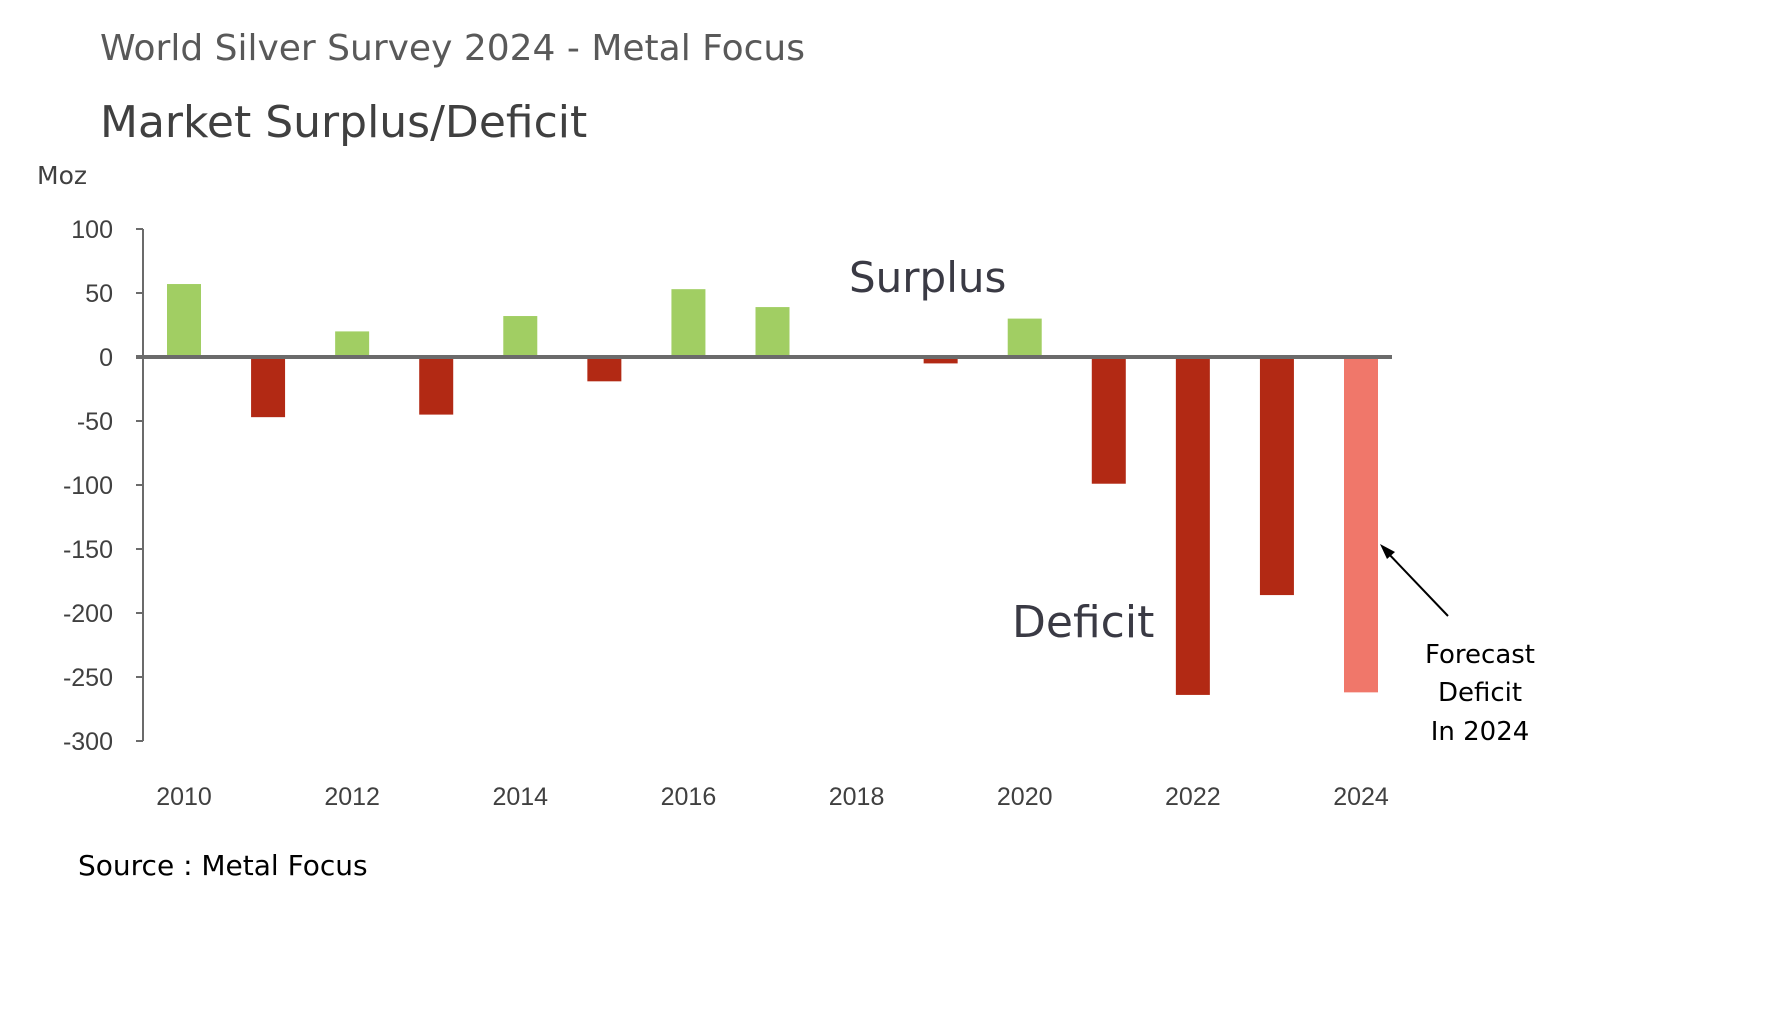  I want to click on x-tick-label: 2010, so click(184, 797).